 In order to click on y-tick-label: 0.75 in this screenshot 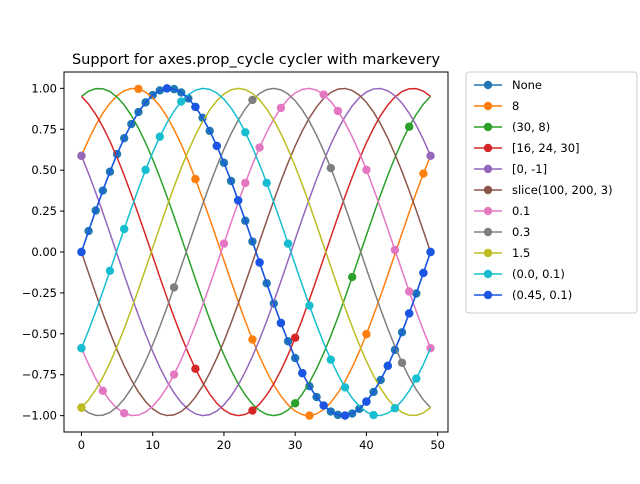, I will do `click(44, 129)`.